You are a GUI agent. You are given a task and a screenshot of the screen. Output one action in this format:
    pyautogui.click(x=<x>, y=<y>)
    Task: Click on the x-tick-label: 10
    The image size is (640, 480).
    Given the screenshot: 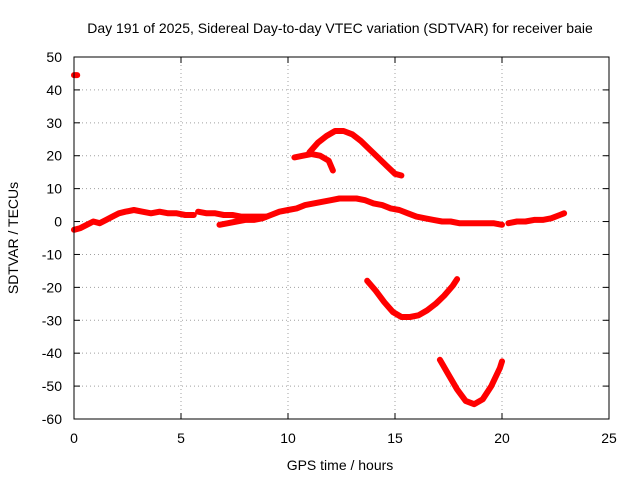 What is the action you would take?
    pyautogui.click(x=288, y=438)
    